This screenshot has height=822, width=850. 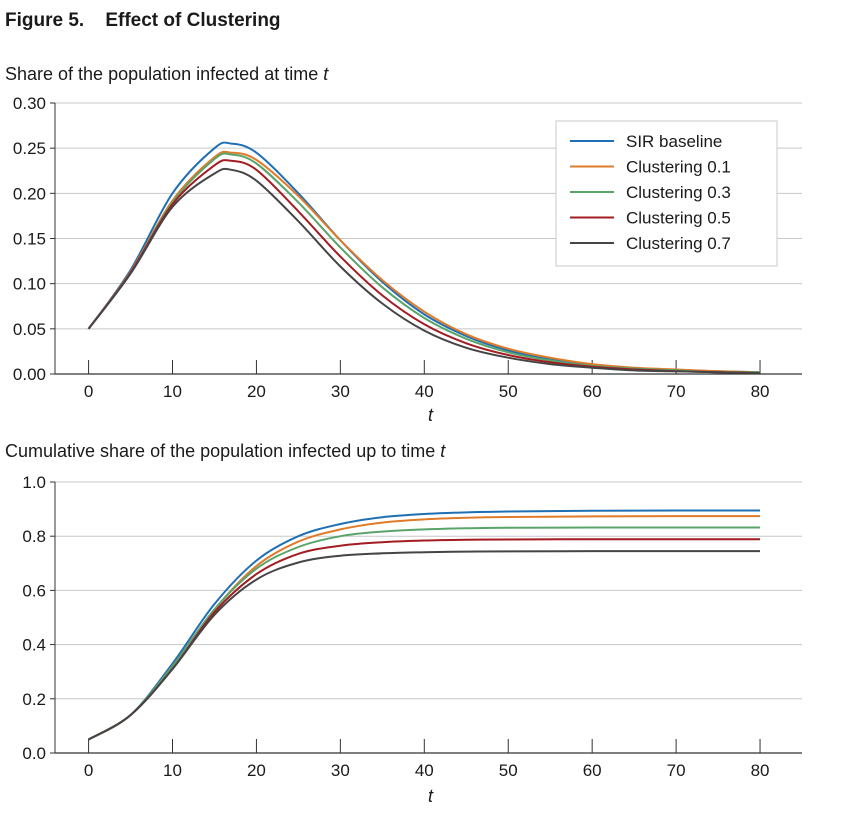 I want to click on y-tick-label: 0.30, so click(x=29, y=103).